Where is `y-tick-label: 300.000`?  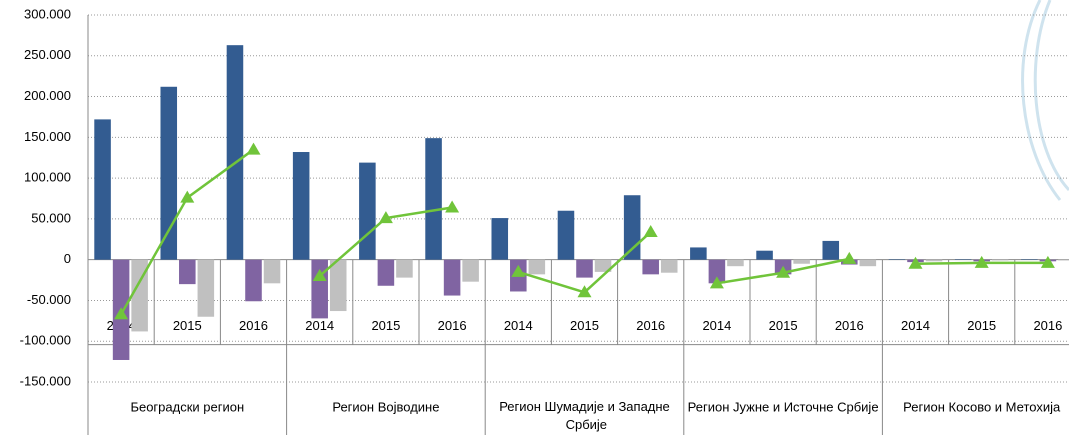 y-tick-label: 300.000 is located at coordinates (47, 13).